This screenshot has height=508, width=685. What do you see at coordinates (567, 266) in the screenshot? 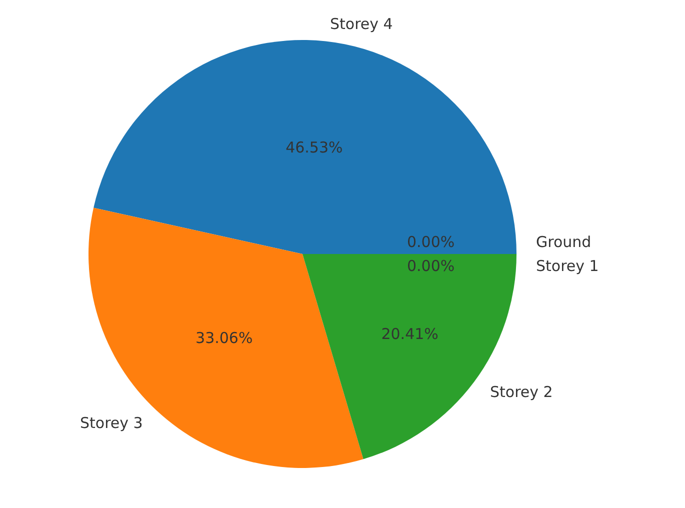
I see `category-label: Storey 1` at bounding box center [567, 266].